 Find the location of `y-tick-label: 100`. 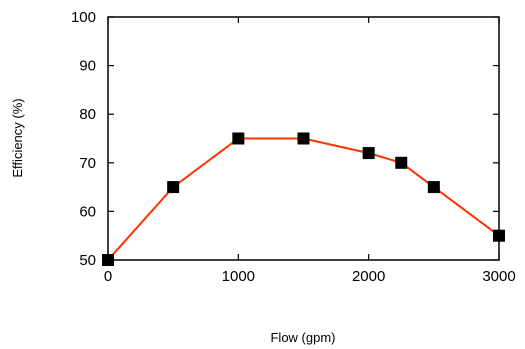

y-tick-label: 100 is located at coordinates (83, 17).